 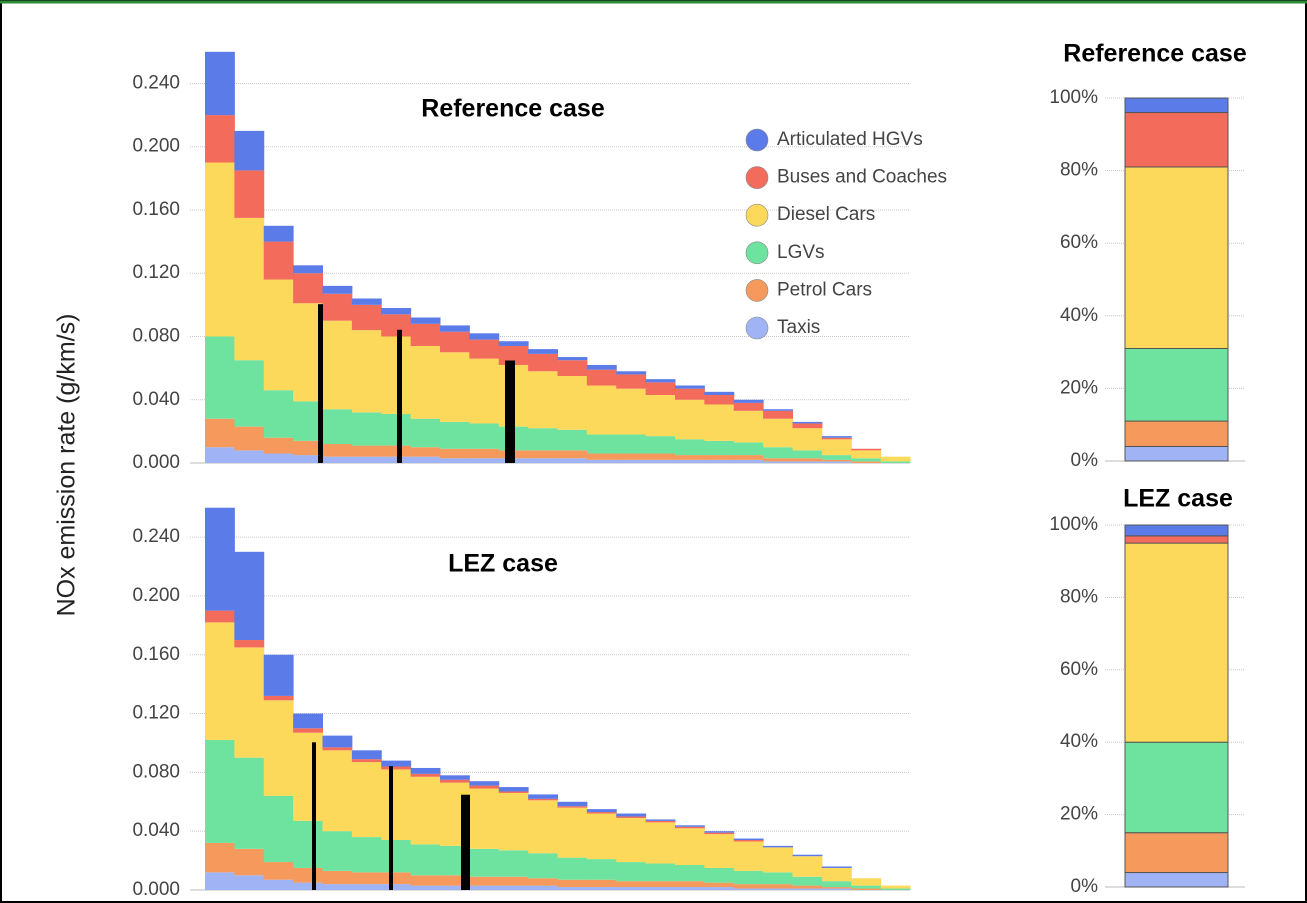 I want to click on chart-title: LEZ case, so click(x=503, y=564).